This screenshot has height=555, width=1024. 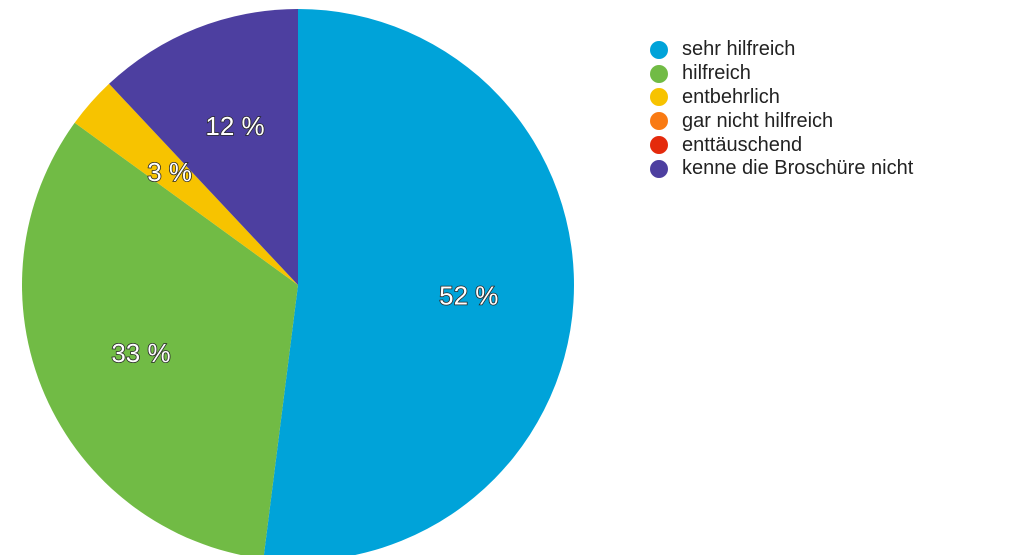 What do you see at coordinates (798, 168) in the screenshot?
I see `legend-label: kenne die Broschüre nicht` at bounding box center [798, 168].